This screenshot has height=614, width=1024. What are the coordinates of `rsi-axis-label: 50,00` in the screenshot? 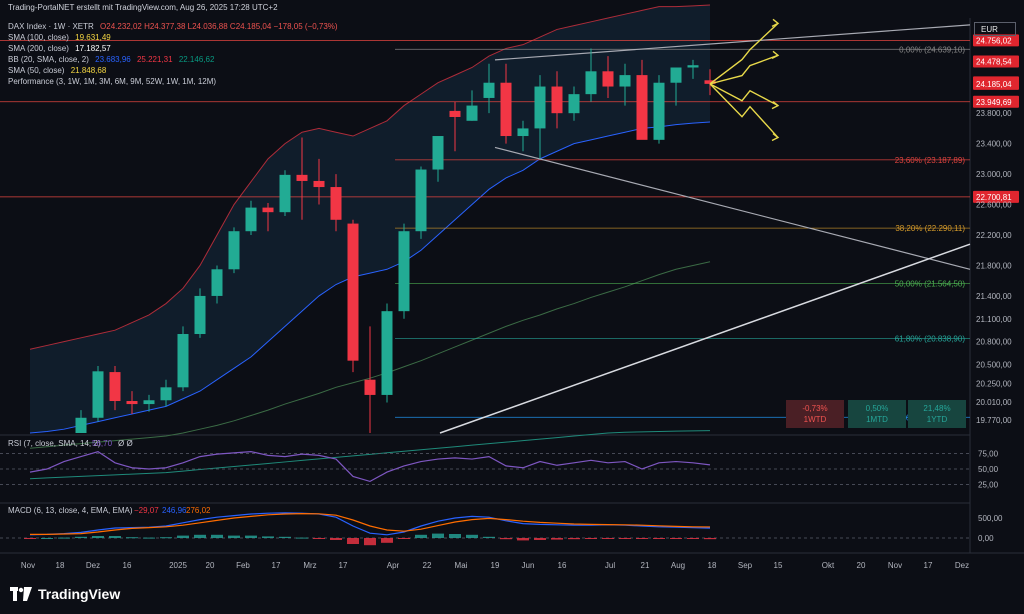 It's located at (988, 469).